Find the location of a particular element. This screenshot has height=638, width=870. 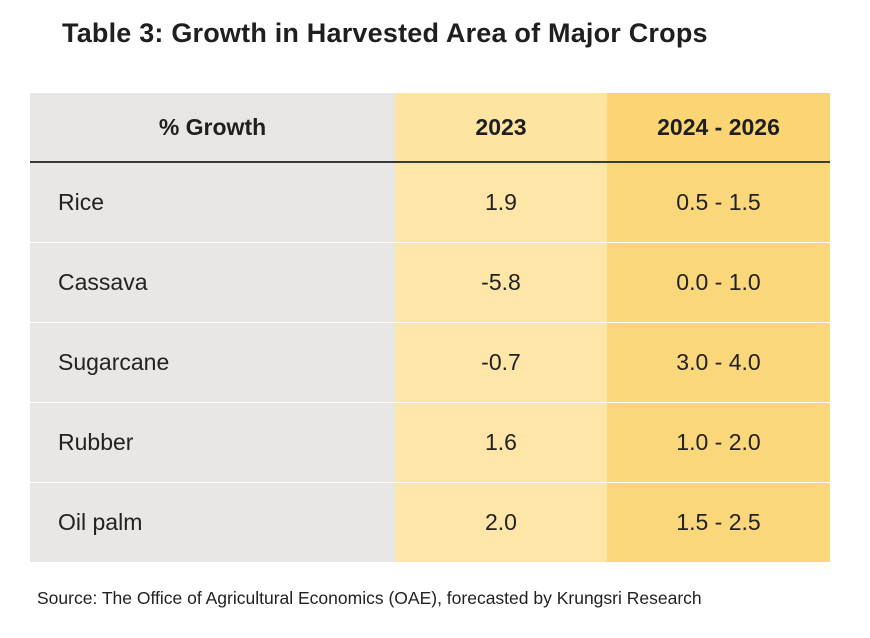

growth-2023: -0.7 is located at coordinates (501, 362).